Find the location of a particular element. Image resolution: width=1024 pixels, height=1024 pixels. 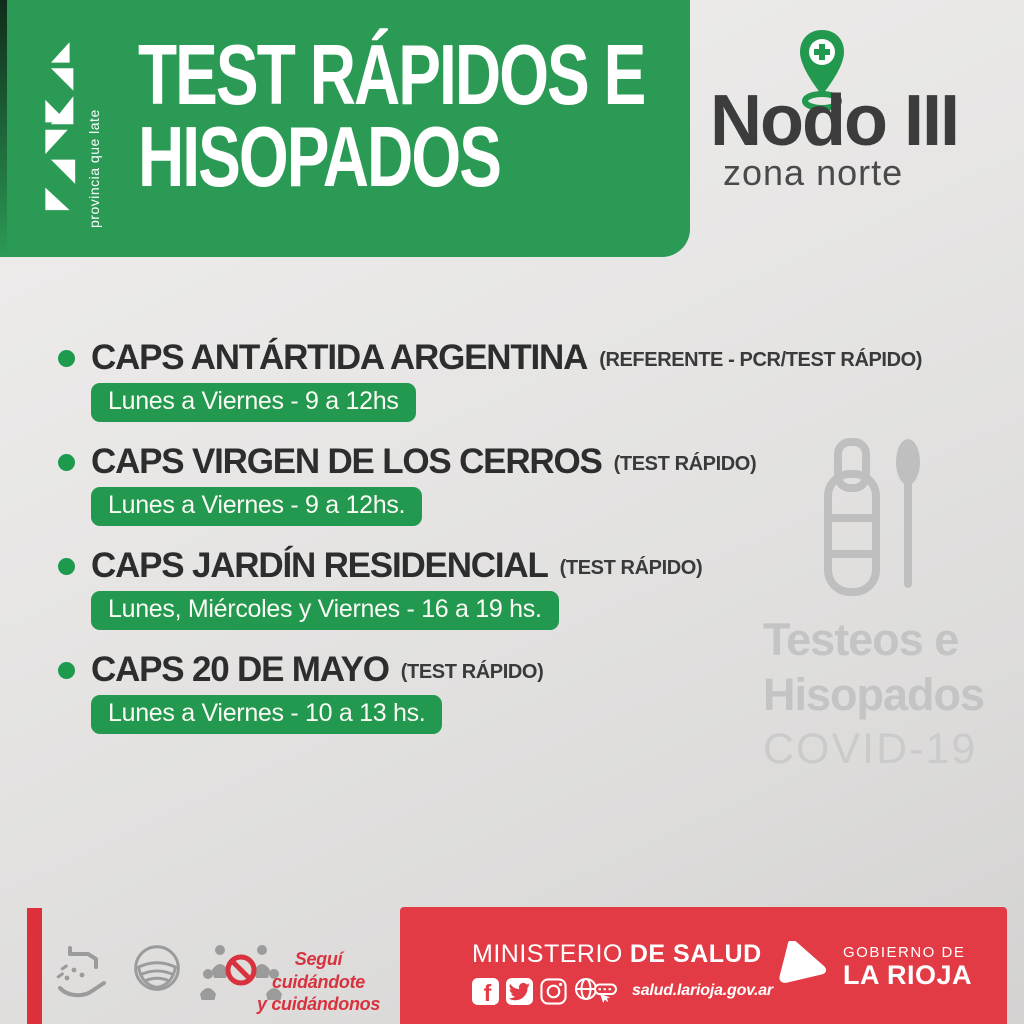

schedule-badge: Lunes a Viernes - 9 a 12hs. is located at coordinates (257, 506).